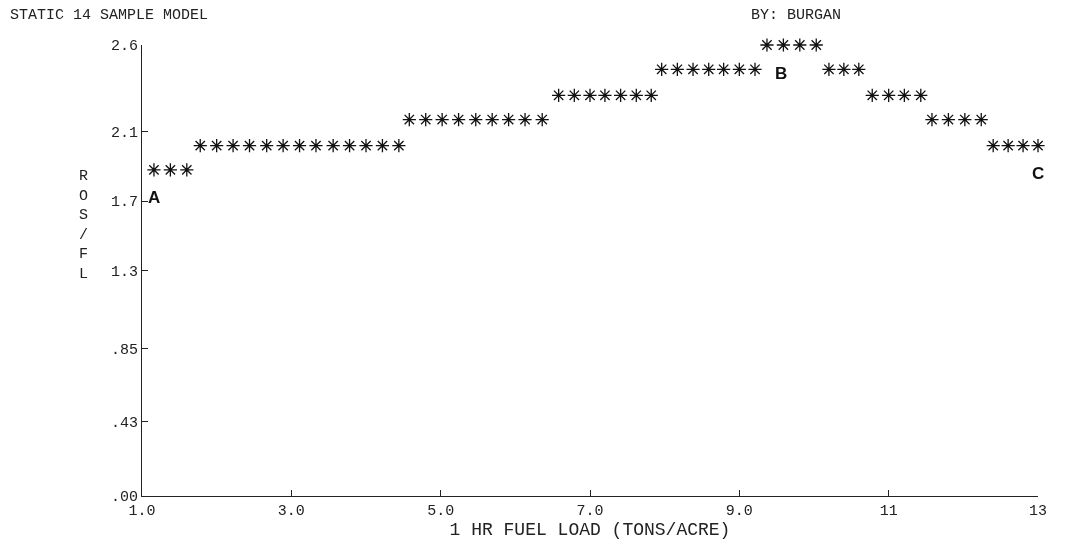 The image size is (1072, 556). What do you see at coordinates (590, 530) in the screenshot?
I see `x-axis-title: 1 HR FUEL LOAD (TONS/ACRE)` at bounding box center [590, 530].